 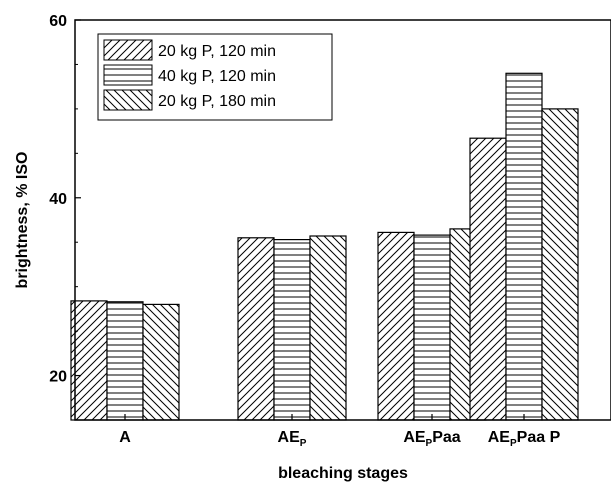 I want to click on y-axis-title: brightness, % ISO, so click(x=22, y=220).